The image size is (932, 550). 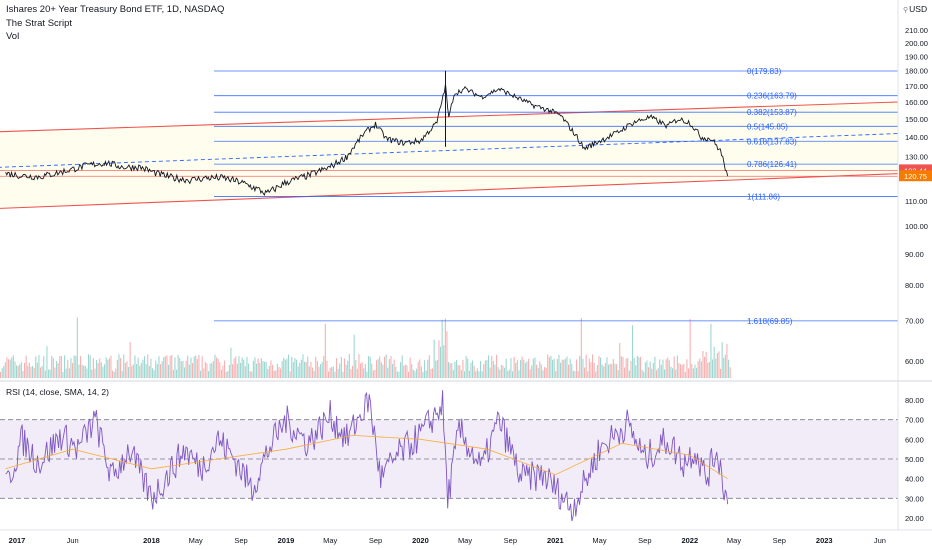 I want to click on currency-badge: ⚲USD, so click(x=915, y=9).